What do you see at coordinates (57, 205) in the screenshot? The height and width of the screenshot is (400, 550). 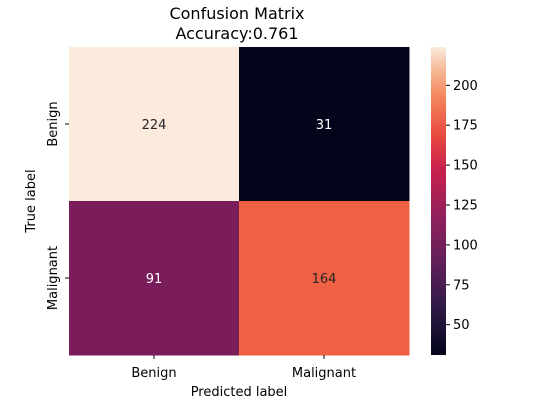 I see `y-axis-ticks: Benign Malignant` at bounding box center [57, 205].